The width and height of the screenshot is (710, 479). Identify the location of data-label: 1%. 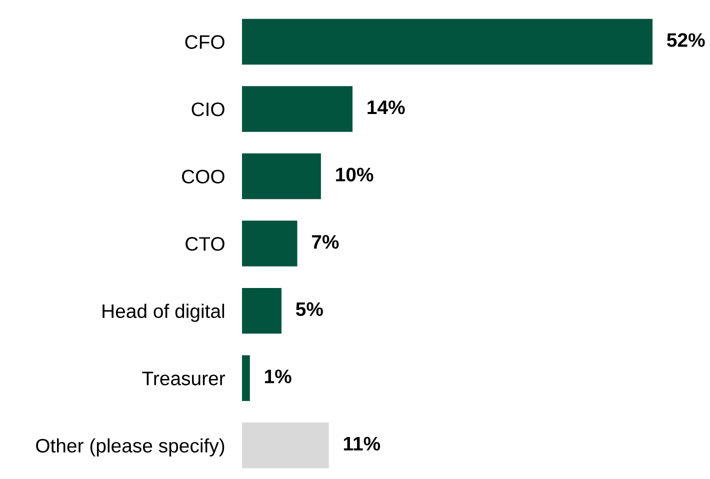
(278, 377).